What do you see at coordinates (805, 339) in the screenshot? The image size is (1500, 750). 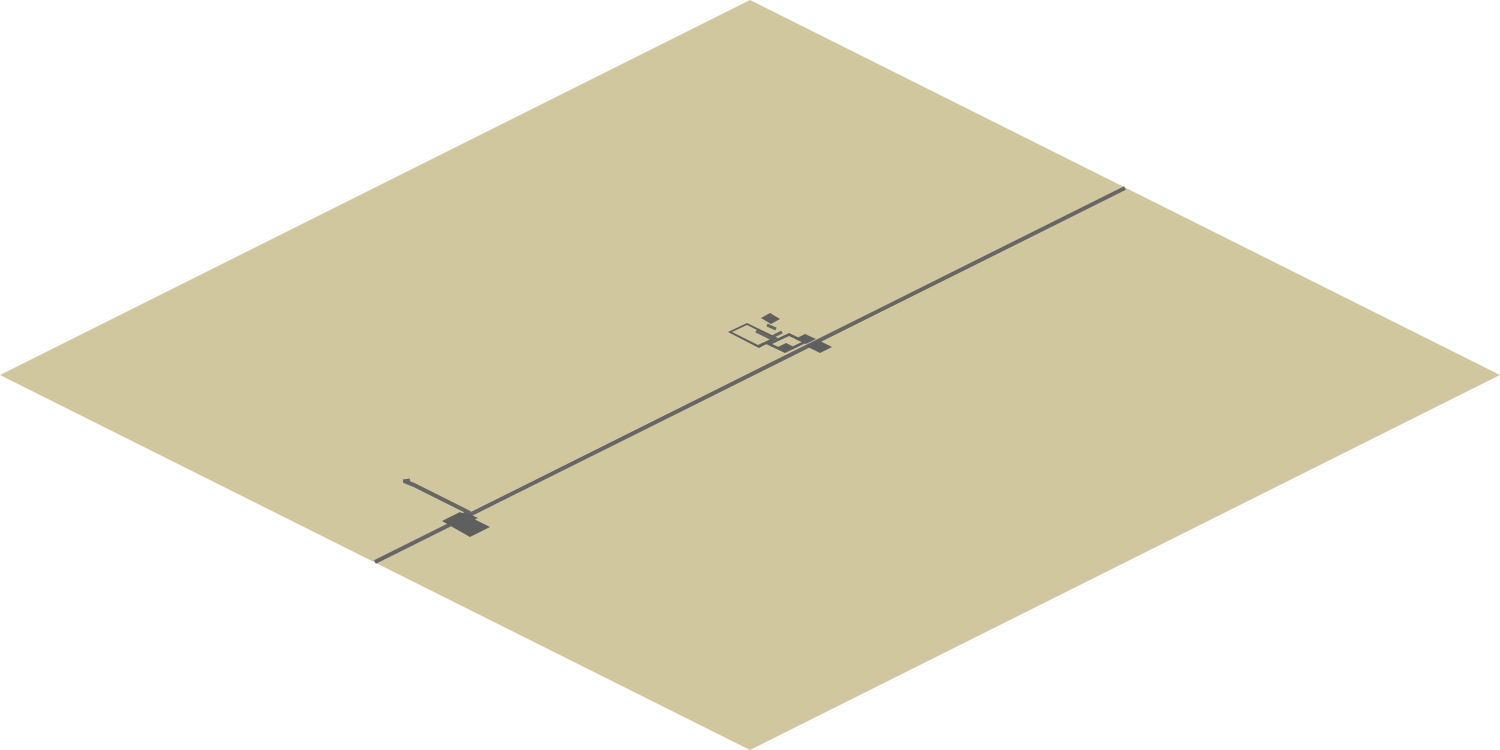 I see `east-building-block-b` at bounding box center [805, 339].